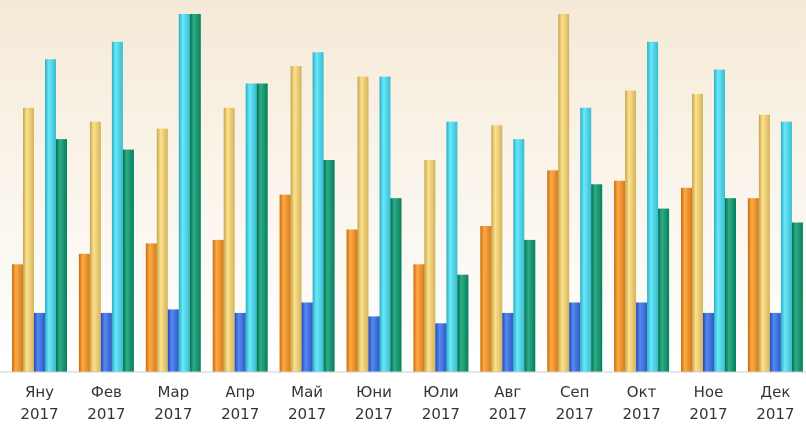 Image resolution: width=806 pixels, height=430 pixels. I want to click on bar-series2-cat4, so click(229, 240).